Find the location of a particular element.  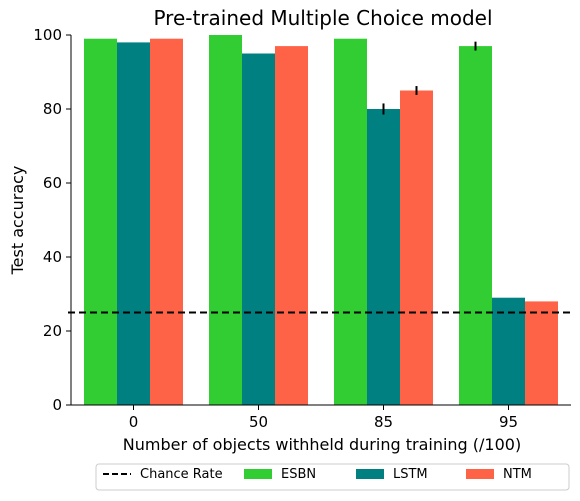

x-tick-label-85: 85 is located at coordinates (383, 422).